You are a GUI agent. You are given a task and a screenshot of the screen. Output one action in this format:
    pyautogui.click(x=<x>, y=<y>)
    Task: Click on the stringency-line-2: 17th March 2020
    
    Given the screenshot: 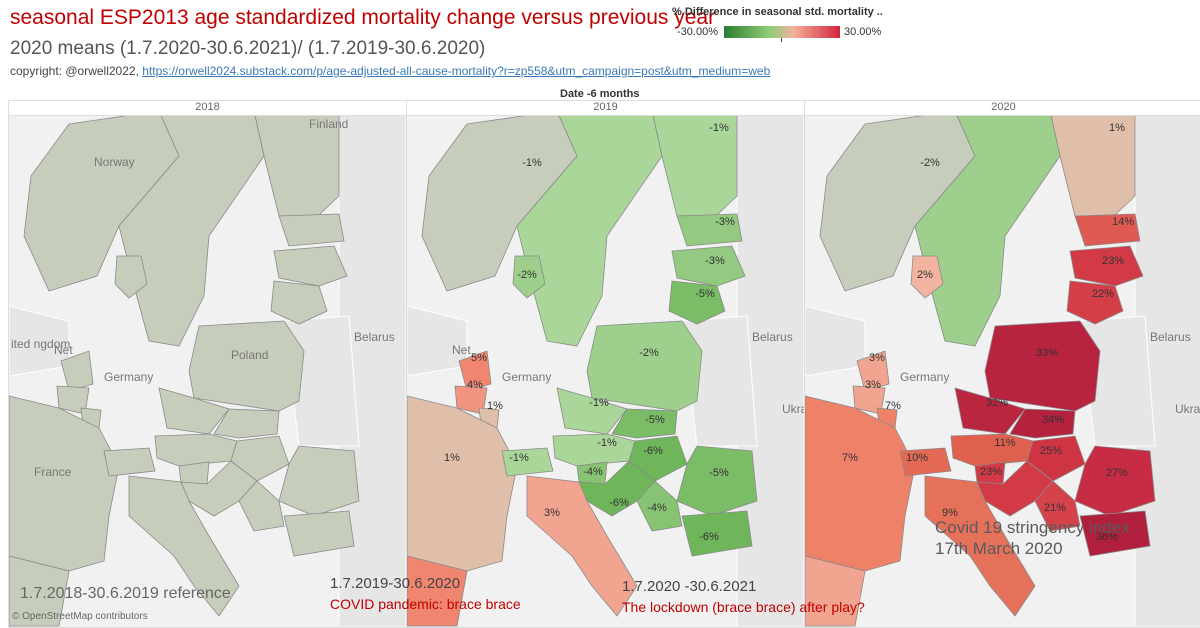 What is the action you would take?
    pyautogui.click(x=999, y=548)
    